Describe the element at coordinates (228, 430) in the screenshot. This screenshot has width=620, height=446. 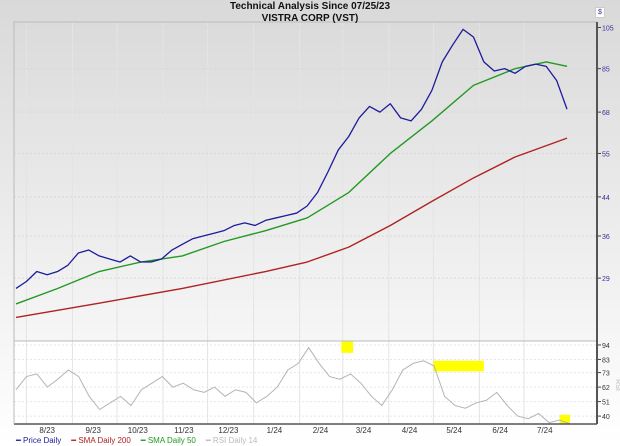
I see `x-tick-label: 12/23` at that location.